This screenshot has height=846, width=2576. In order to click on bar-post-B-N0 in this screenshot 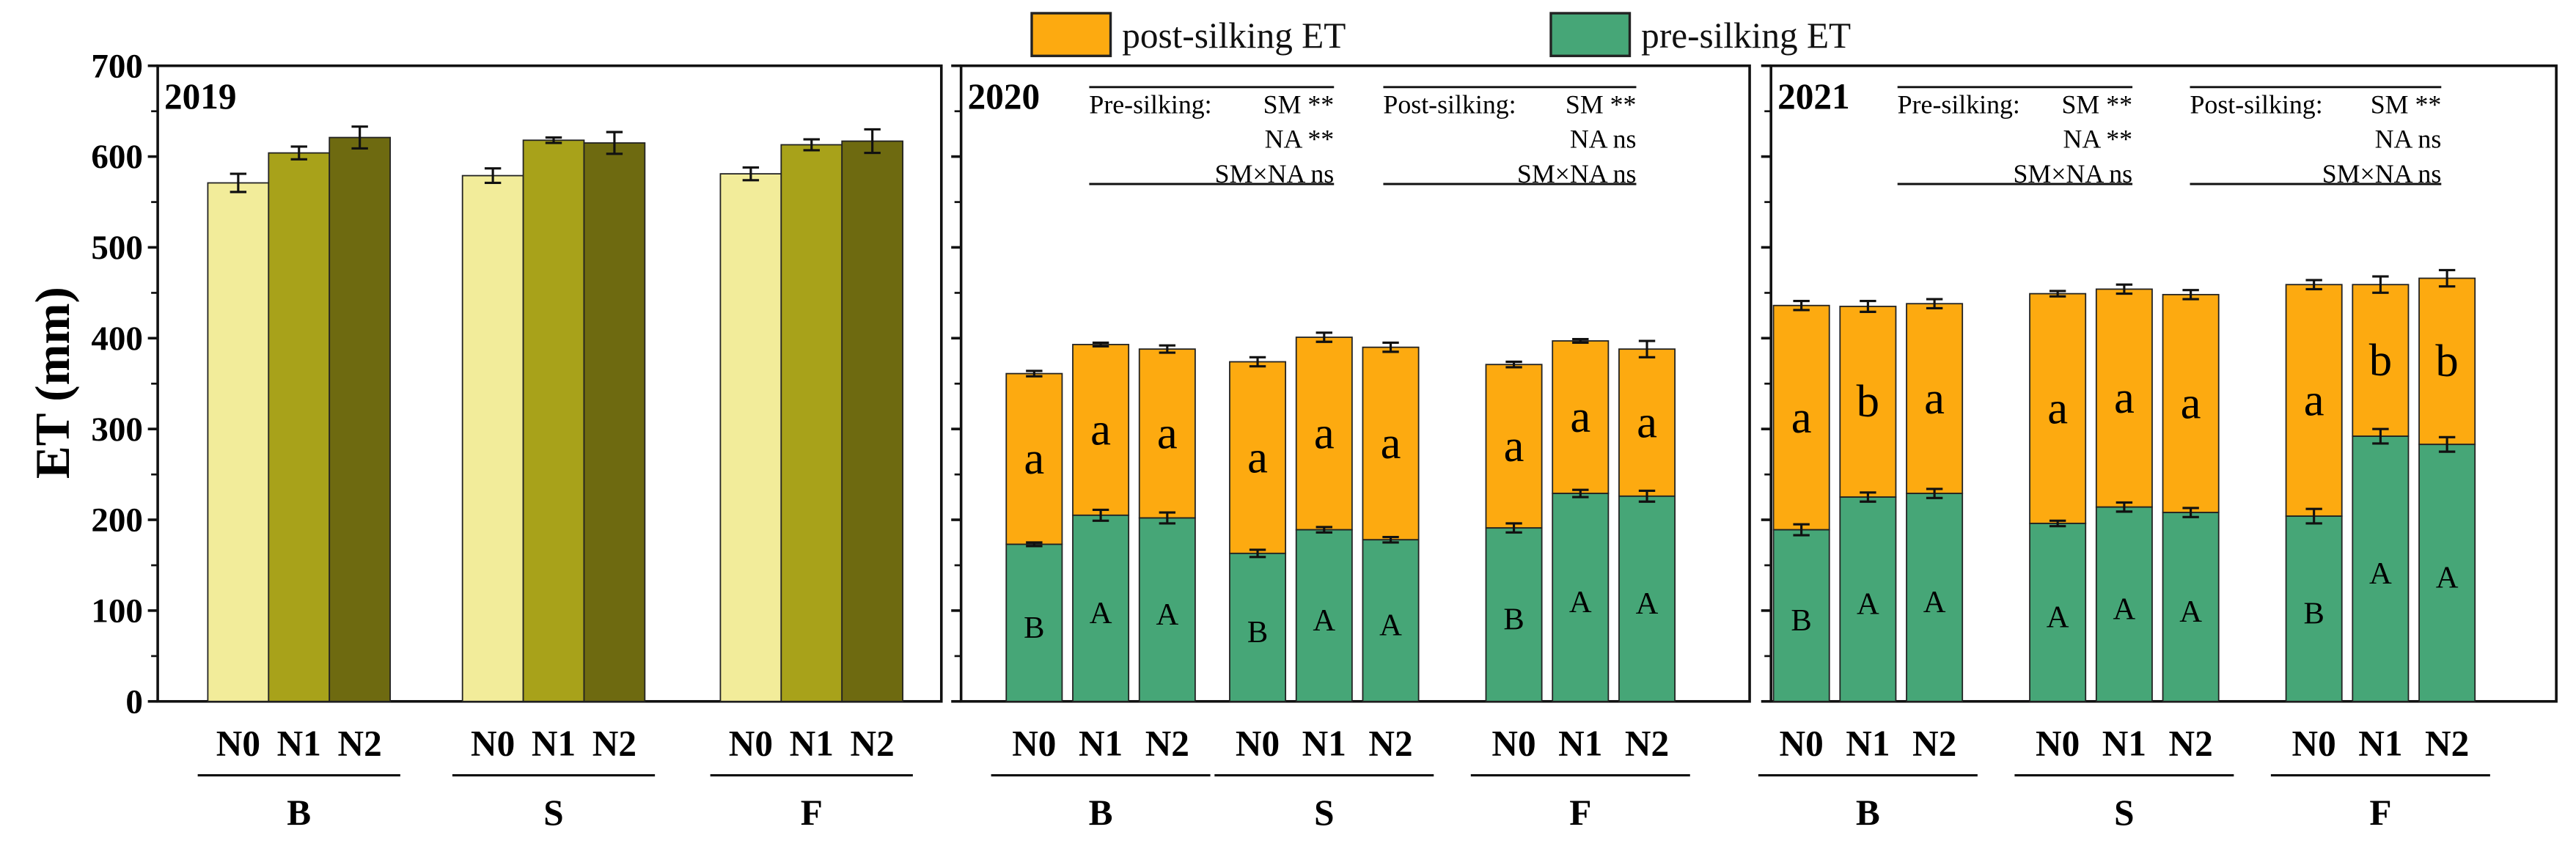, I will do `click(1034, 459)`.